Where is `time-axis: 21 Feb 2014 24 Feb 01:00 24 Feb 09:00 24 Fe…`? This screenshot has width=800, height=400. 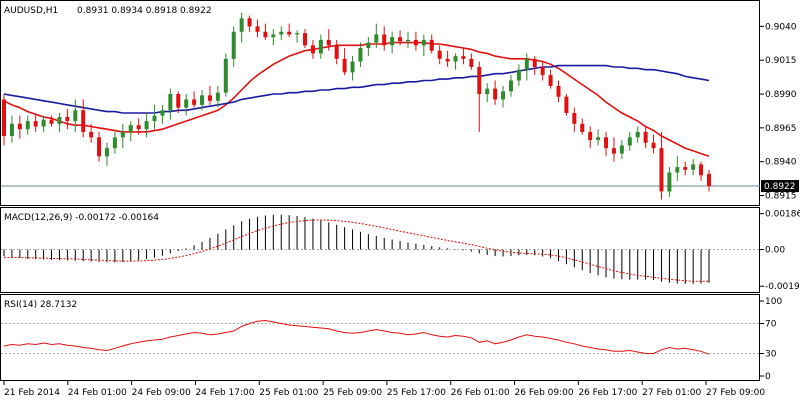
time-axis: 21 Feb 2014 24 Feb 01:00 24 Feb 09:00 24 Fe… is located at coordinates (384, 389).